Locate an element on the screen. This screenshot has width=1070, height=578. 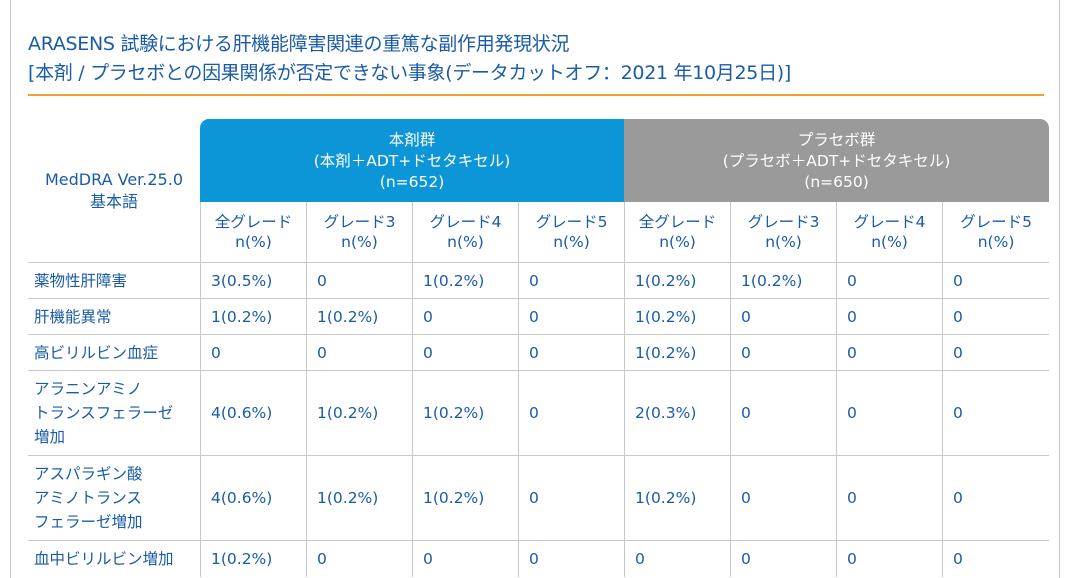
table-row: 肝機能異常 1(0.2%) 1(0.2%) 0 0 1(0.2%) 0 0 0 is located at coordinates (539, 317).